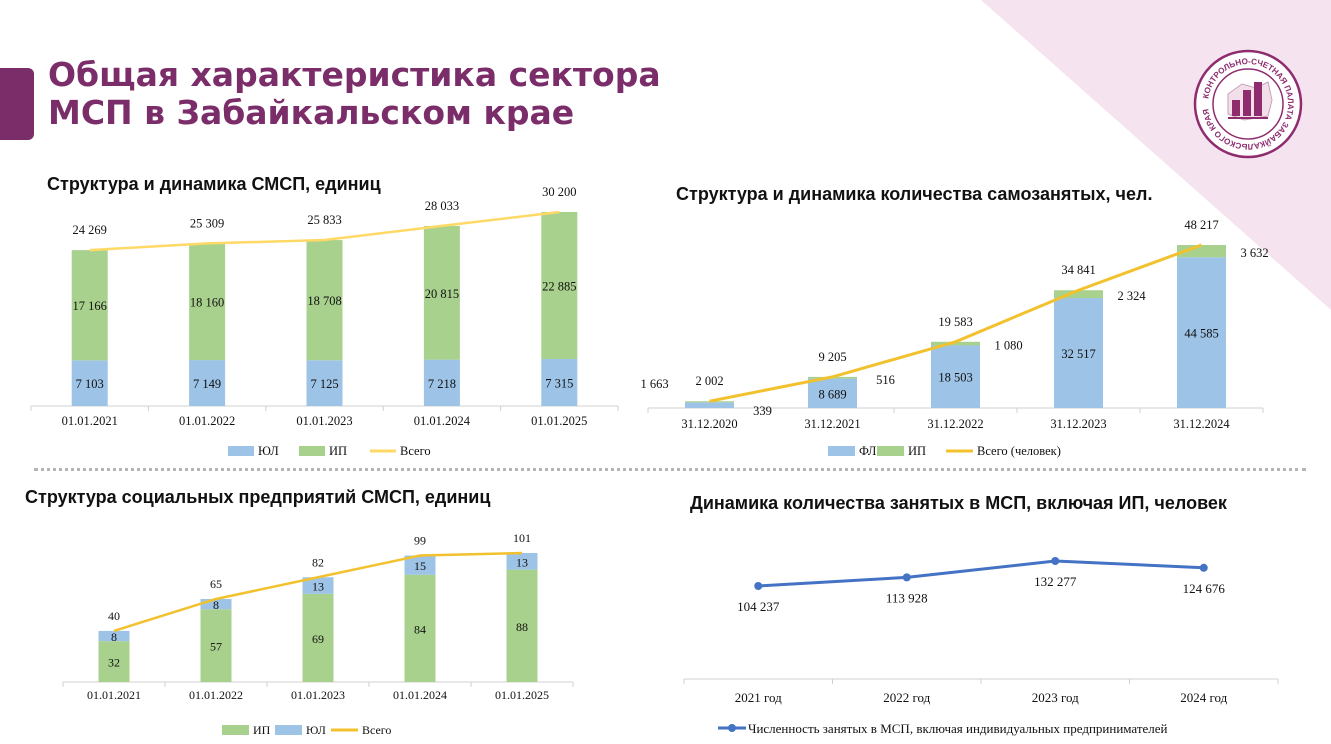 Image resolution: width=1331 pixels, height=744 pixels. Describe the element at coordinates (1201, 225) in the screenshot. I see `total-label: 48 217` at that location.